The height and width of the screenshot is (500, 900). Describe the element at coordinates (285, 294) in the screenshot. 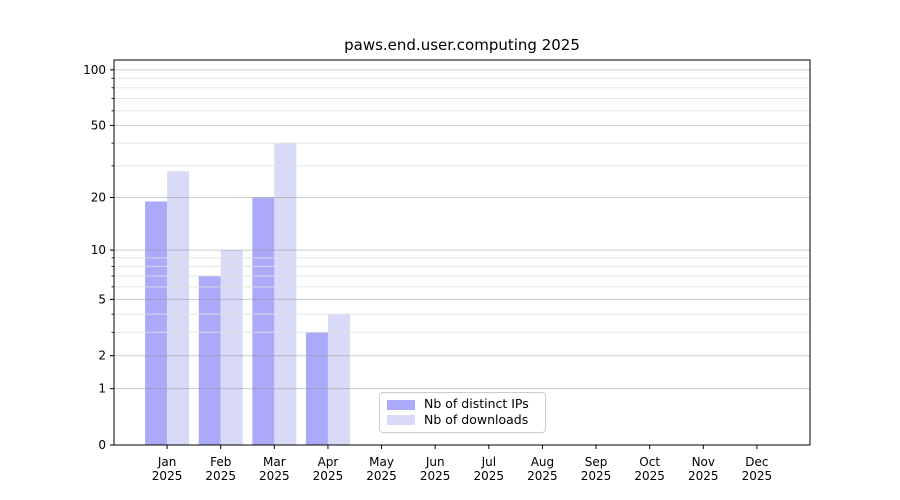

I see `bar-downloads-mar` at that location.